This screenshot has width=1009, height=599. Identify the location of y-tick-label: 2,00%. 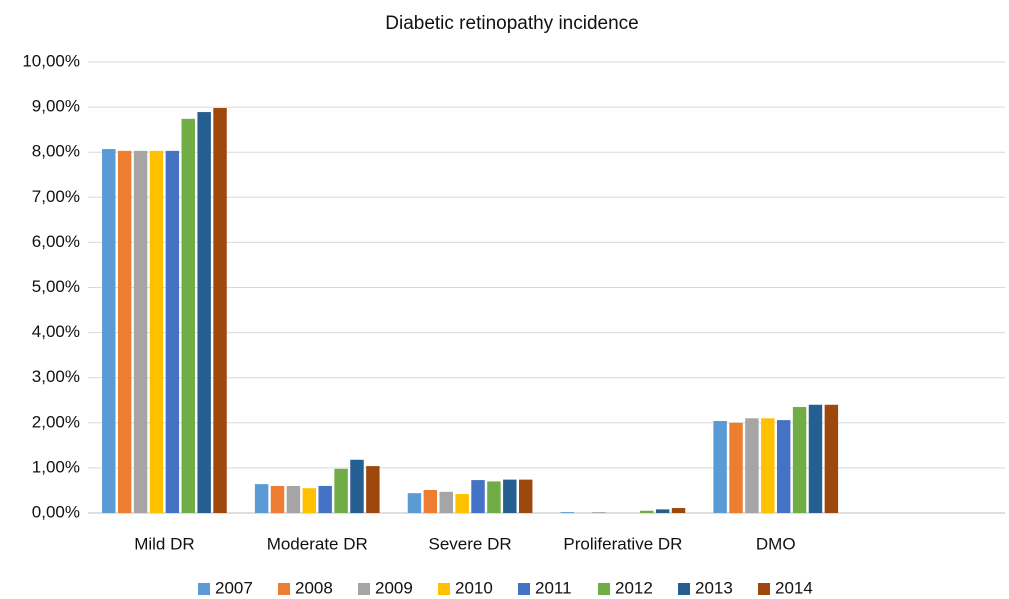
(56, 421).